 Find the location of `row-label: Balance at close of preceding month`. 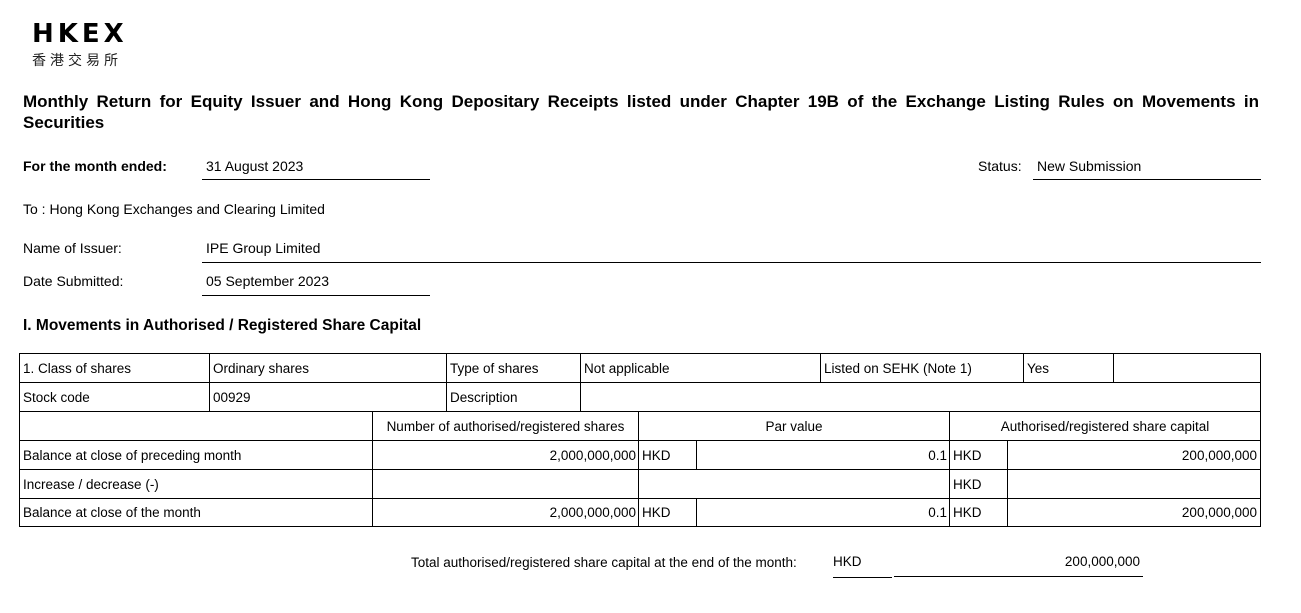

row-label: Balance at close of preceding month is located at coordinates (196, 455).